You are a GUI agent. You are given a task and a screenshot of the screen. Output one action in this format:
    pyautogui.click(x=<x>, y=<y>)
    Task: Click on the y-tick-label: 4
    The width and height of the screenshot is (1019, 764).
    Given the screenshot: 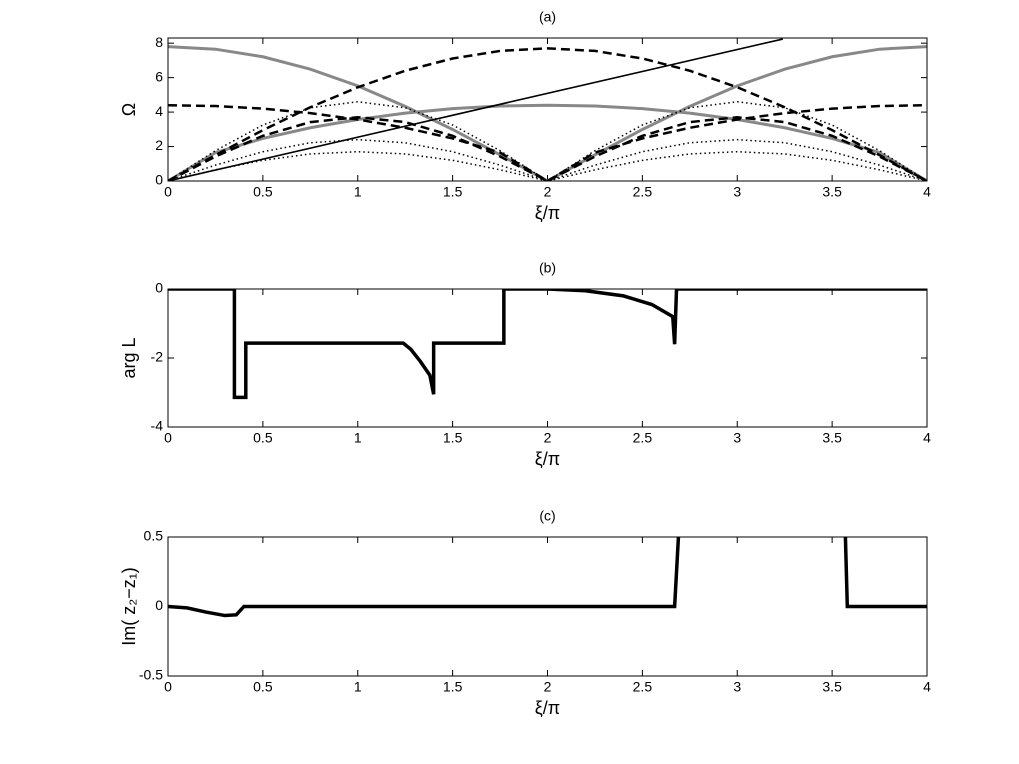 What is the action you would take?
    pyautogui.click(x=159, y=111)
    